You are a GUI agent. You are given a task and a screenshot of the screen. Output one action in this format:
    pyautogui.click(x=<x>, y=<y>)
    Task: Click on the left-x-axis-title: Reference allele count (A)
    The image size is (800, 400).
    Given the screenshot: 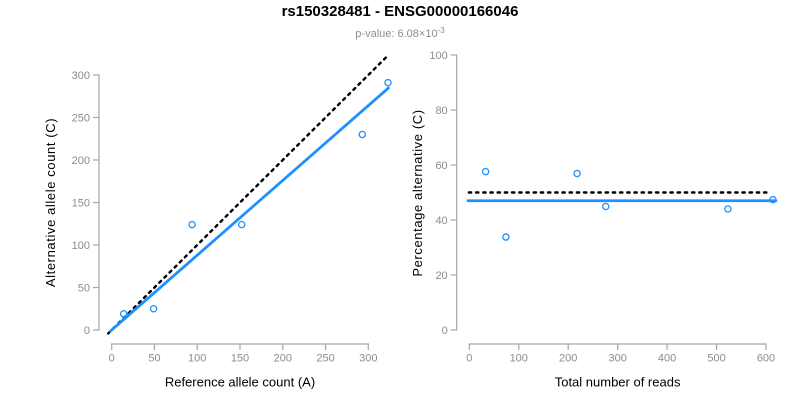 What is the action you would take?
    pyautogui.click(x=240, y=382)
    